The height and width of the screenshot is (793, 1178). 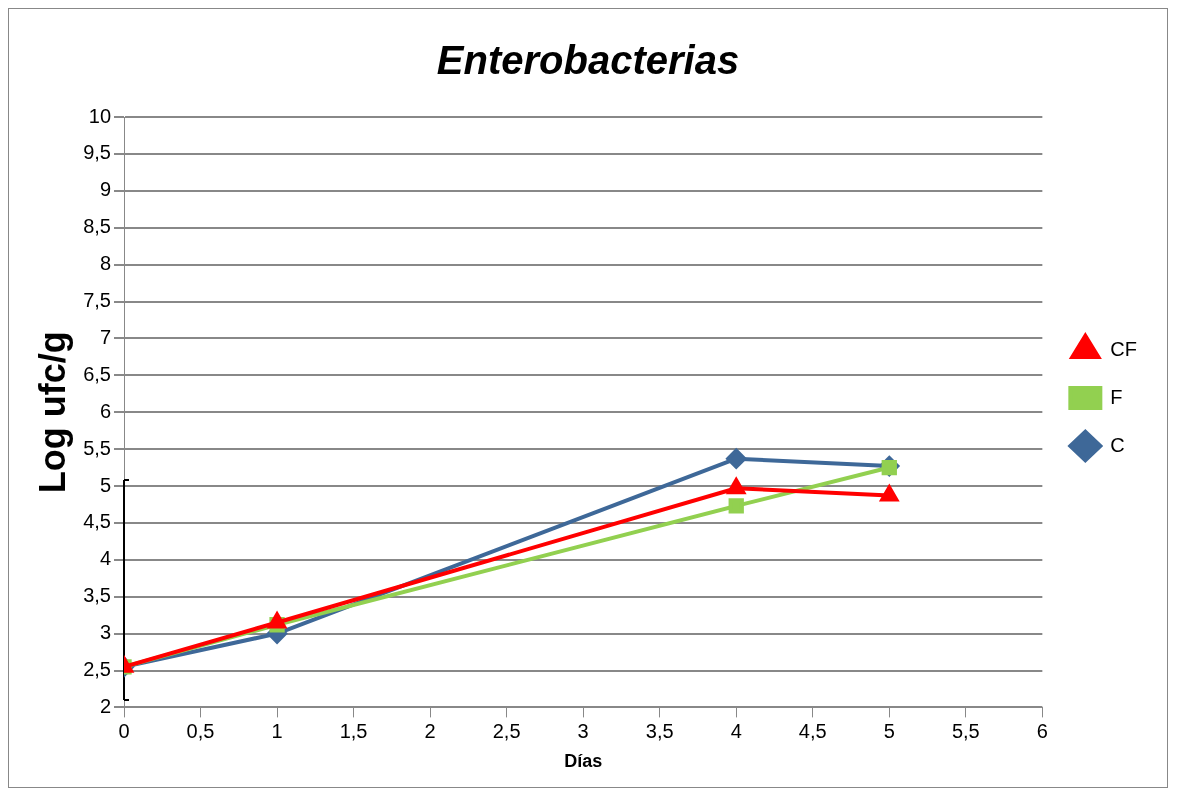 What do you see at coordinates (105, 189) in the screenshot?
I see `y-tick-label: 9` at bounding box center [105, 189].